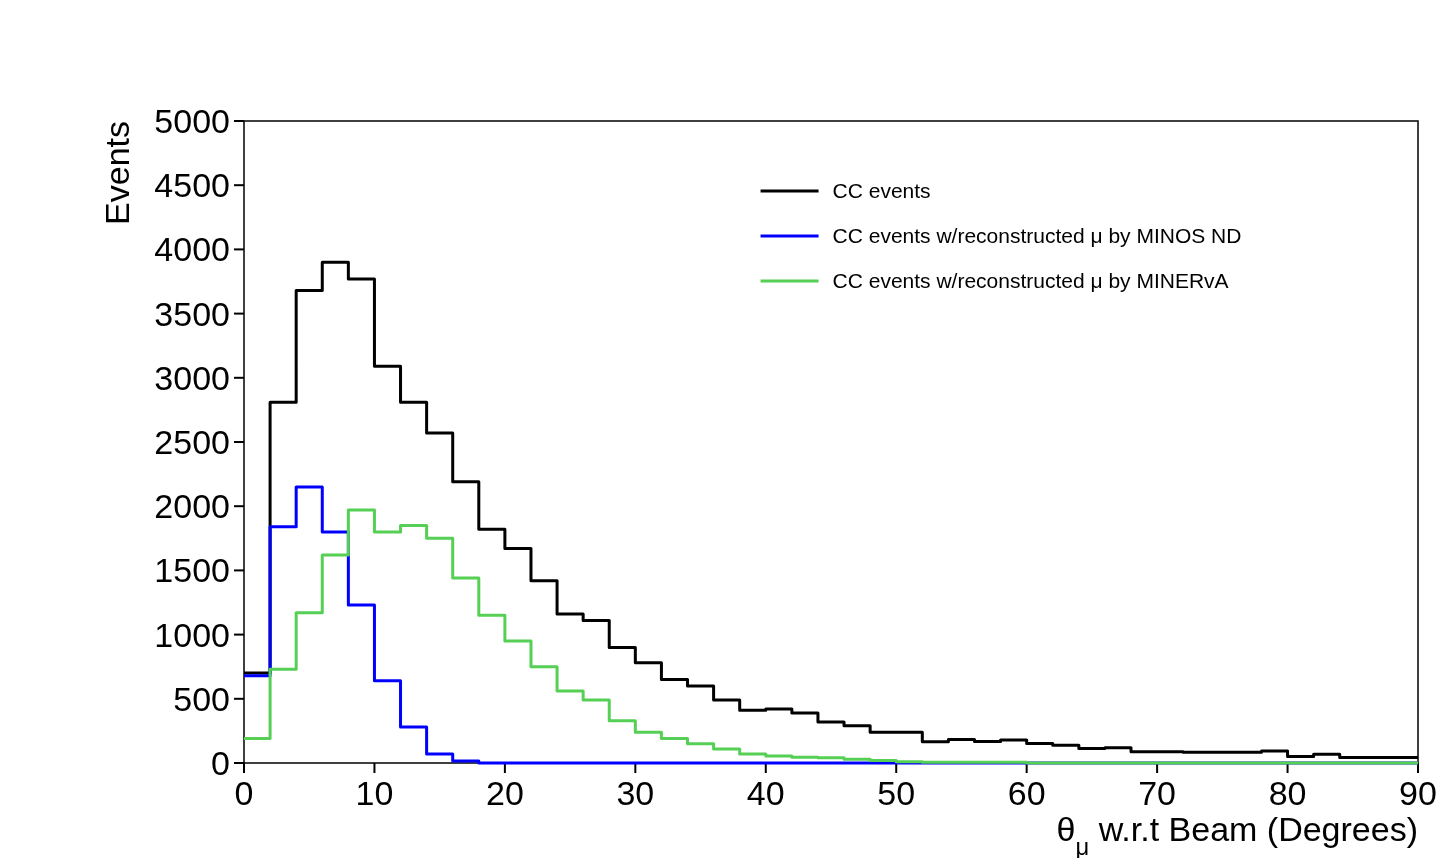  I want to click on legend-label: CC events w/reconstructed μ by MINOS ND, so click(1037, 236).